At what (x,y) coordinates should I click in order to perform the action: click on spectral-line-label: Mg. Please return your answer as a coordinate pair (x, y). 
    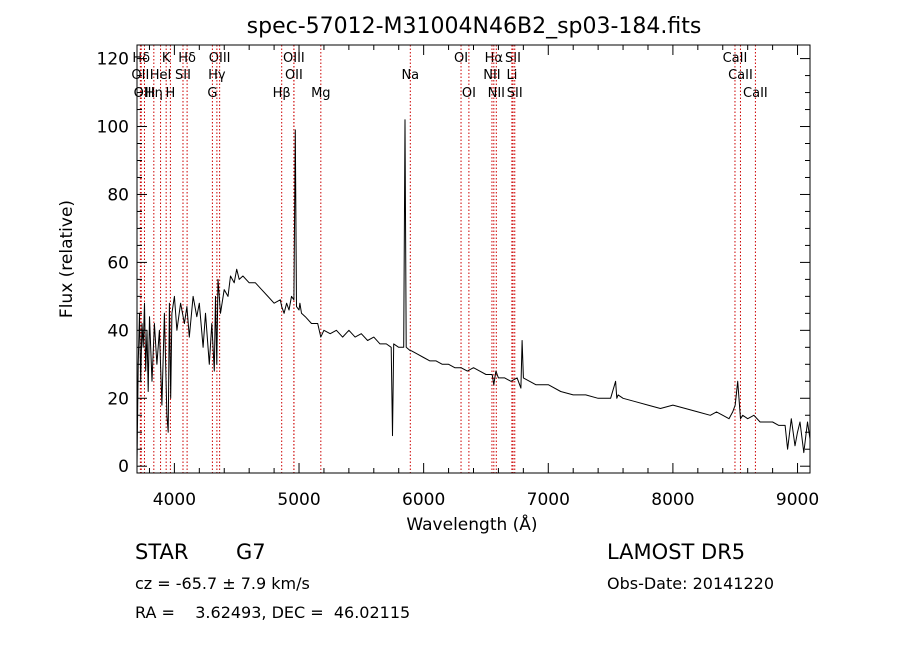
    Looking at the image, I should click on (320, 93).